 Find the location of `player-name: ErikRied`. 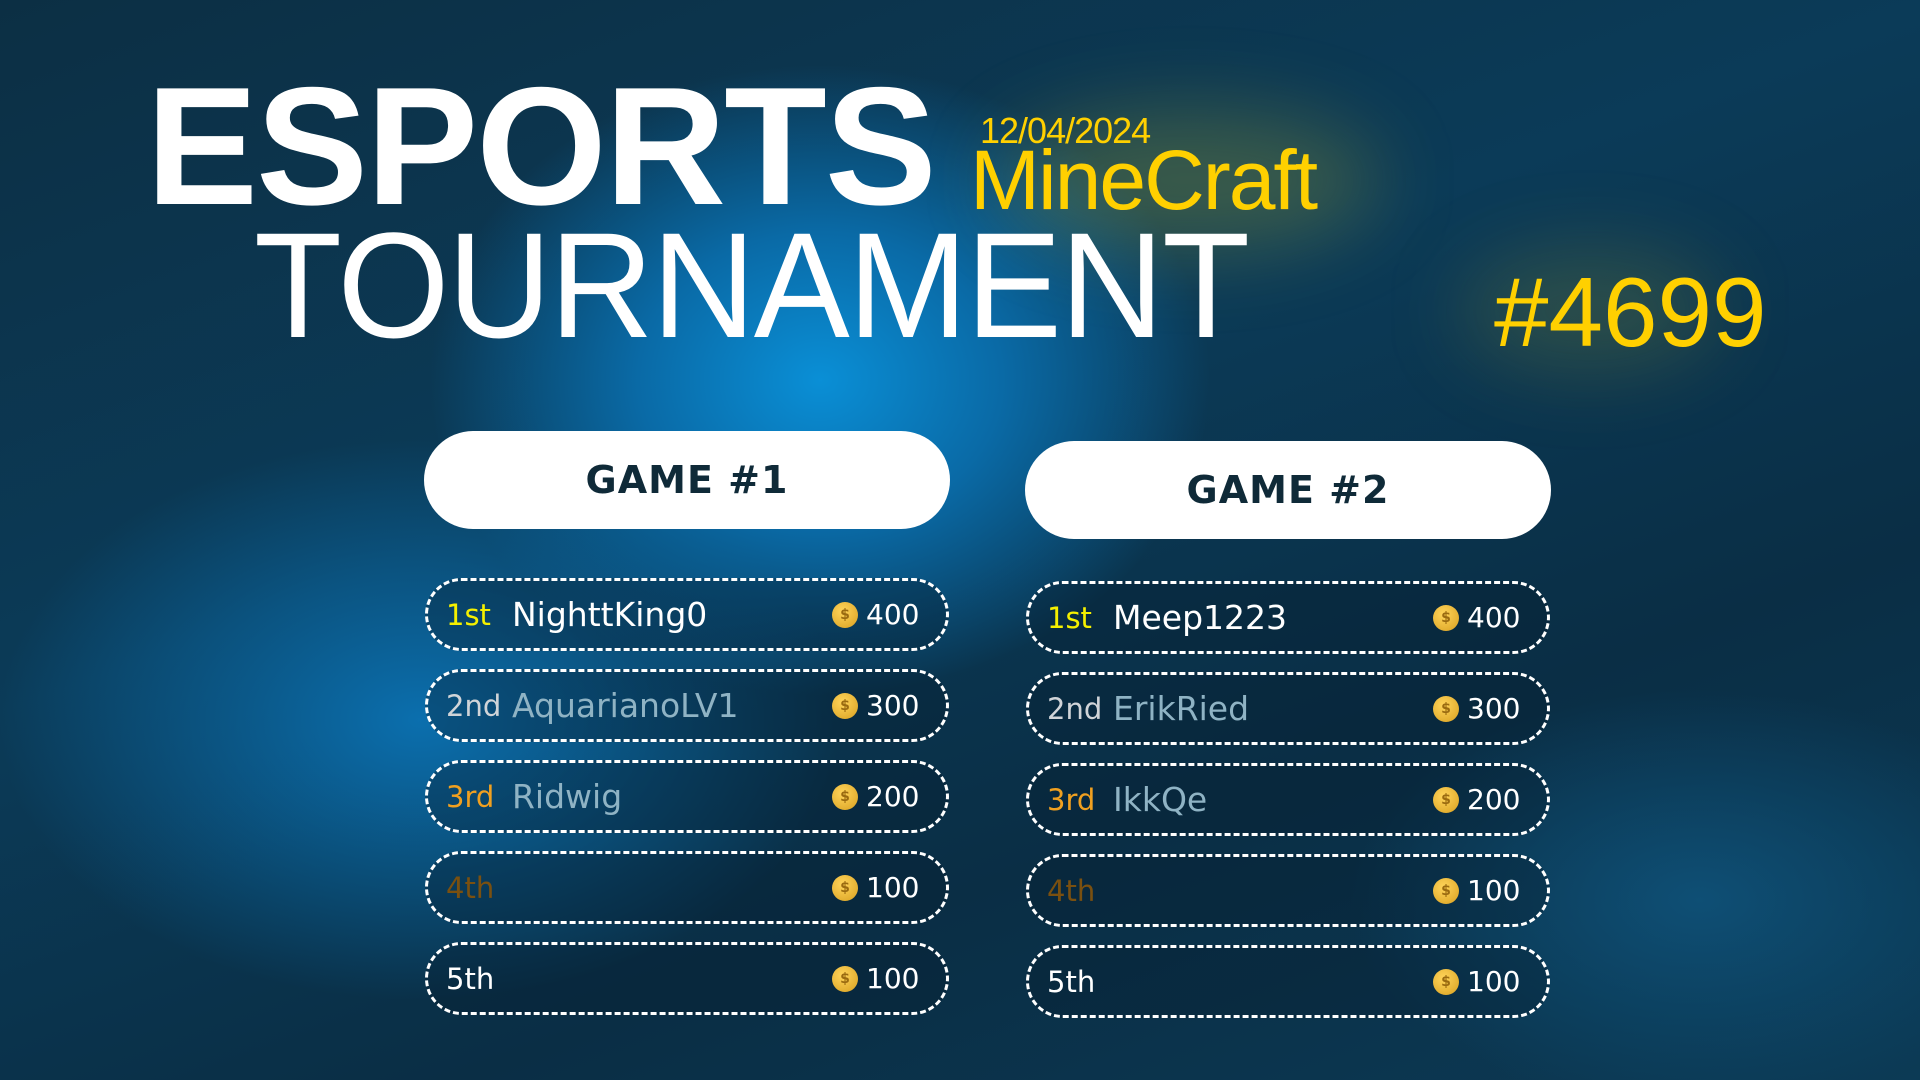

player-name: ErikRied is located at coordinates (1181, 708).